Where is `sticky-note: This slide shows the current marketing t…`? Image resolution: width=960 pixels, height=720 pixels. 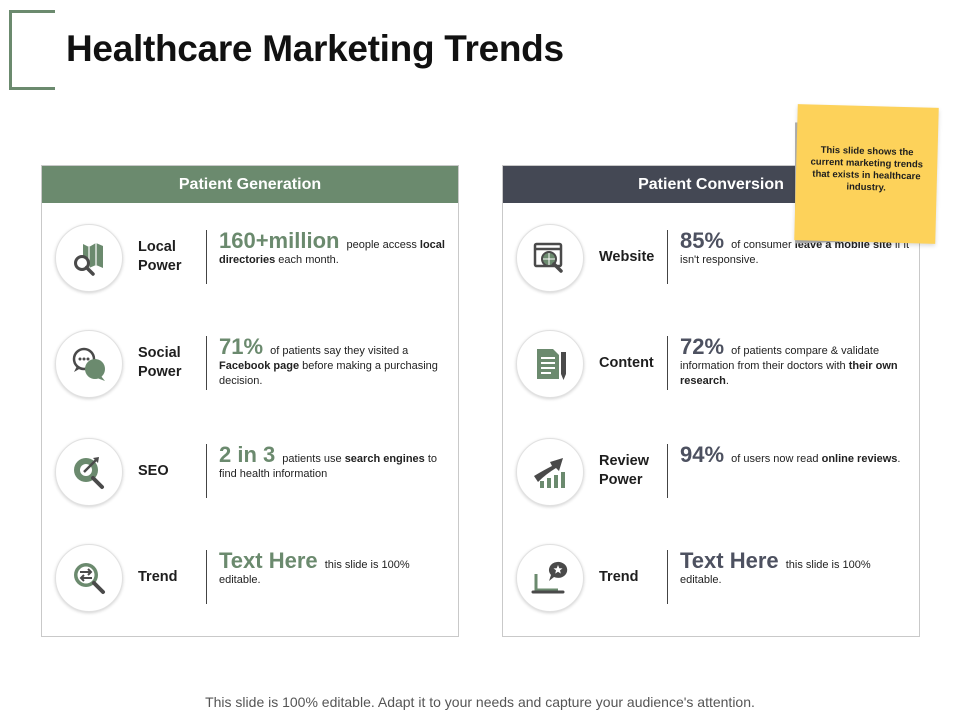
sticky-note: This slide shows the current marketing t… is located at coordinates (866, 174).